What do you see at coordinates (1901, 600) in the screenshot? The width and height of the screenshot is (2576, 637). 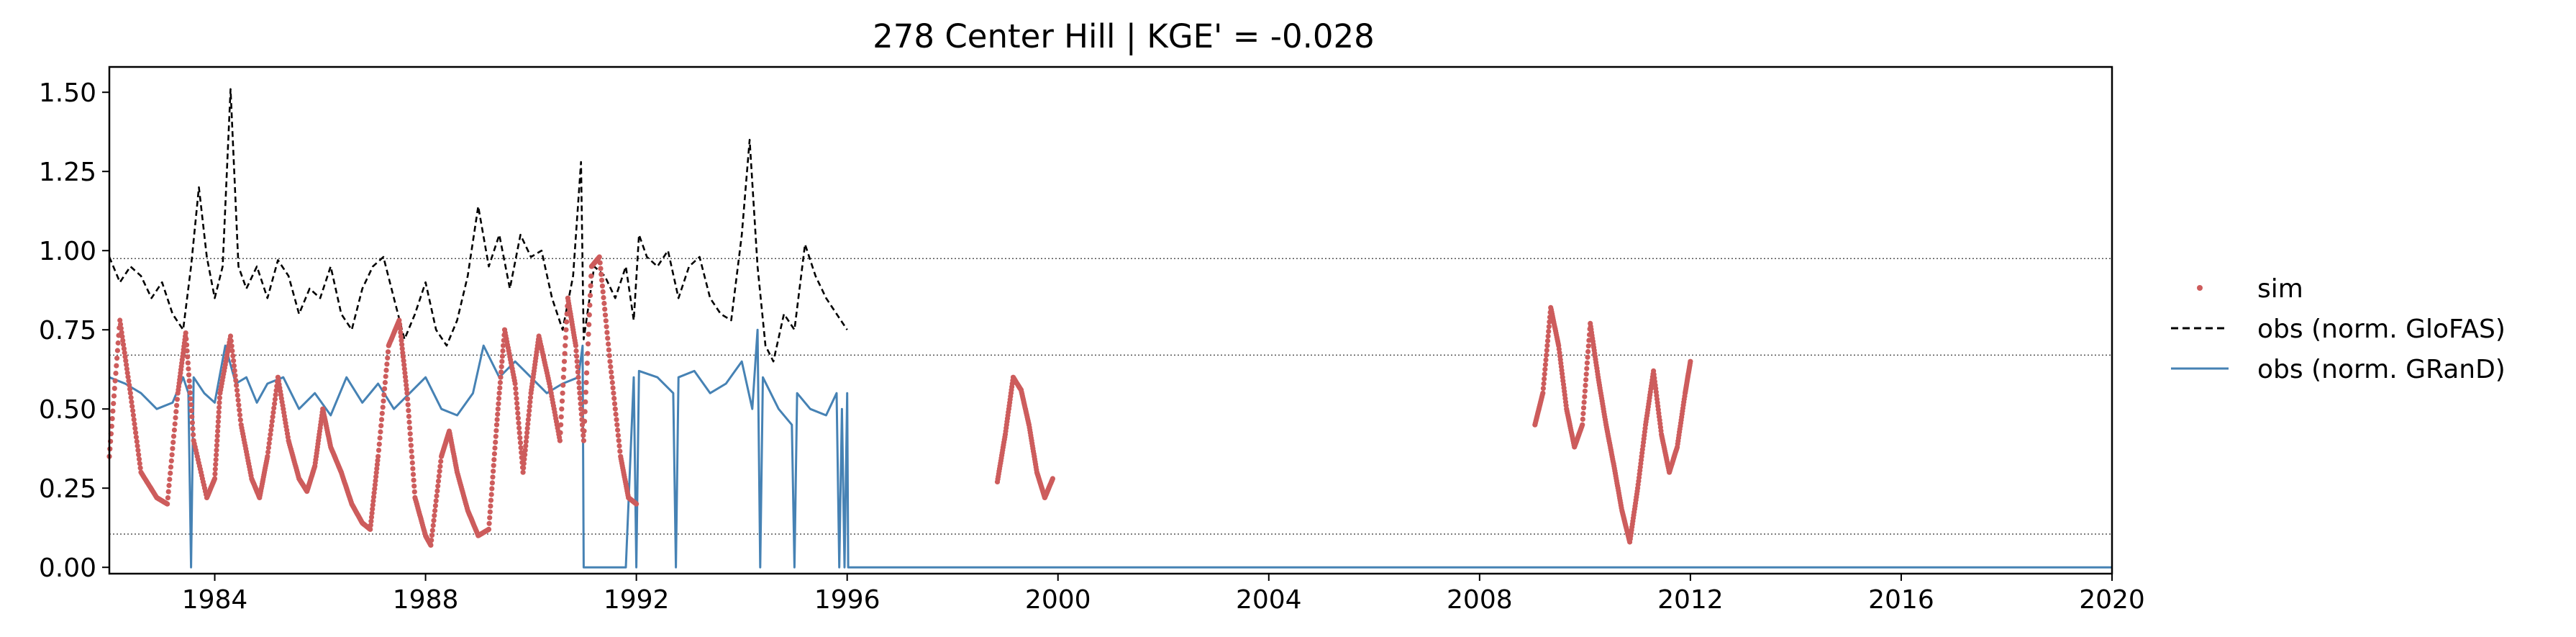 I see `x-tick-label: 2016` at bounding box center [1901, 600].